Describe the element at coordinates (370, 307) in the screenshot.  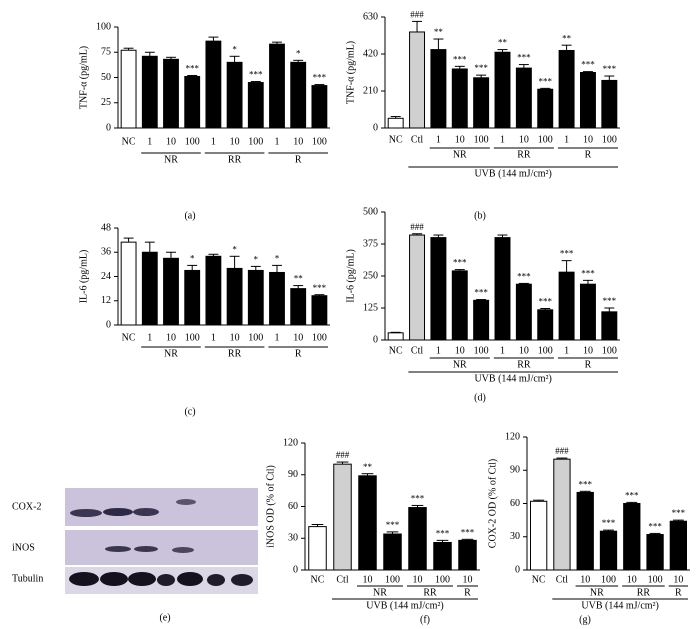
I see `y-tick-label: 125` at that location.